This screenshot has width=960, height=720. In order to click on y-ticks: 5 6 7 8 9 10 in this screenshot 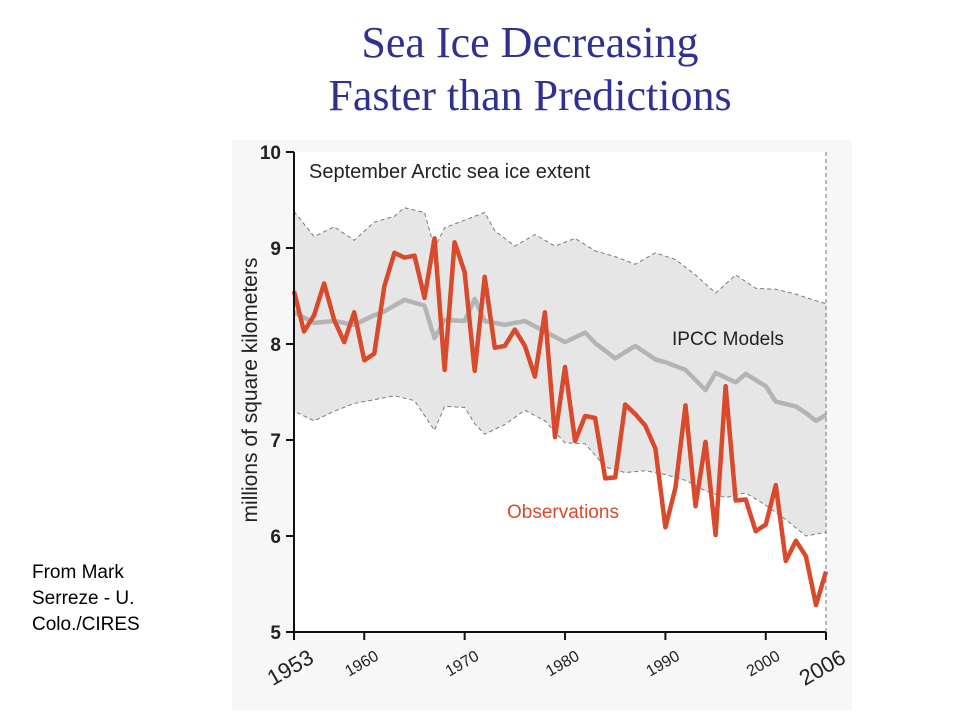, I will do `click(277, 393)`.